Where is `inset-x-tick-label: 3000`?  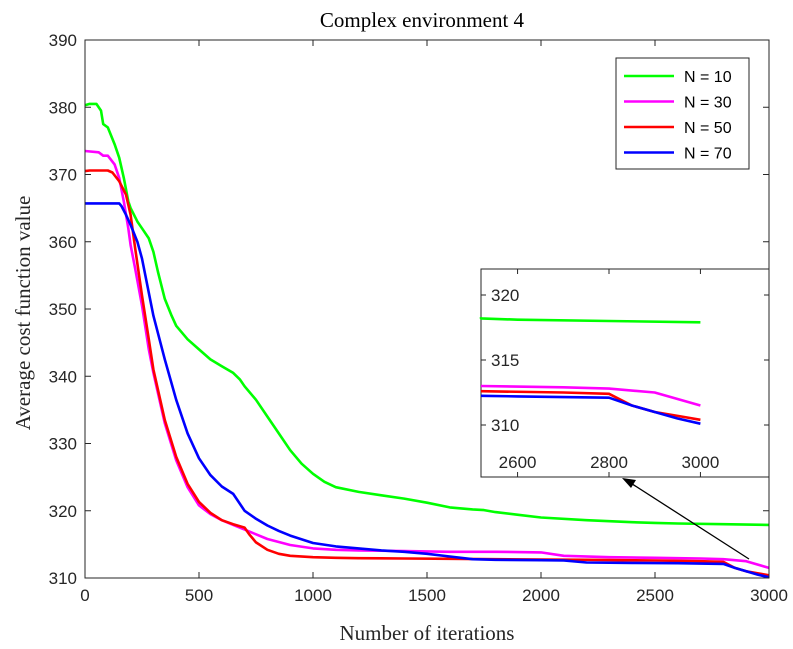 inset-x-tick-label: 3000 is located at coordinates (701, 462).